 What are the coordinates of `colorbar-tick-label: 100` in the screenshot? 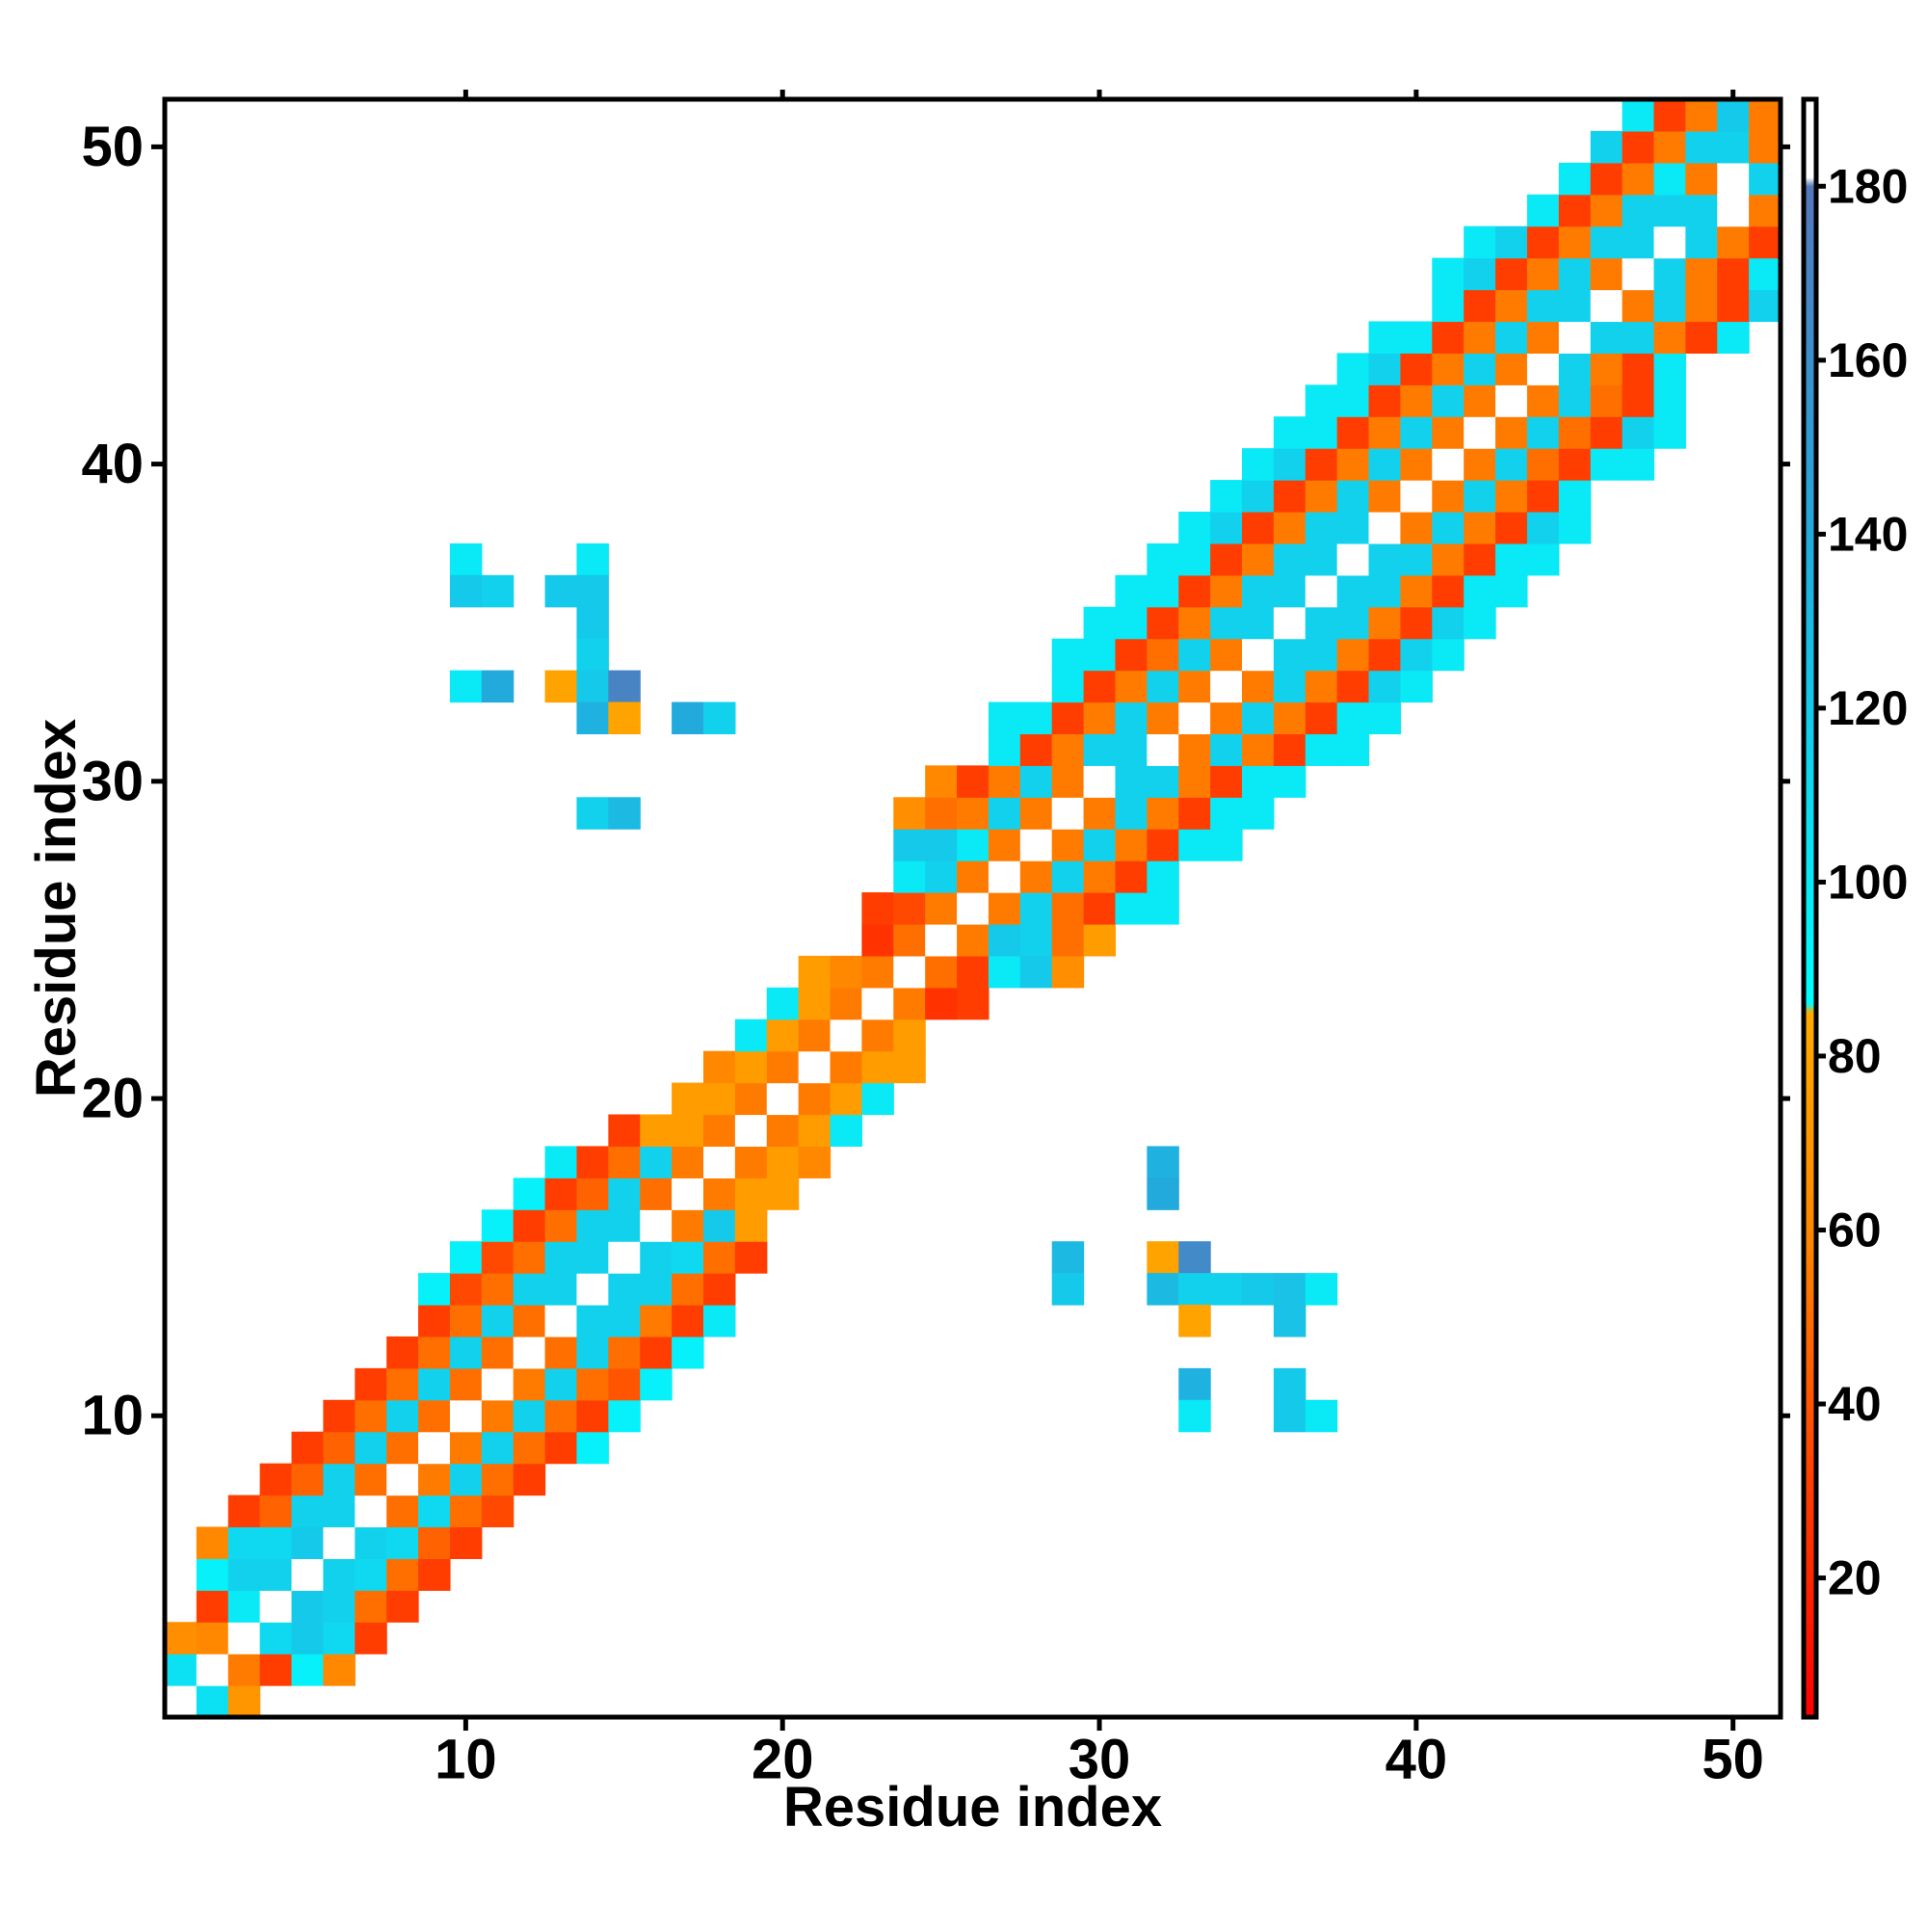 It's located at (1868, 882).